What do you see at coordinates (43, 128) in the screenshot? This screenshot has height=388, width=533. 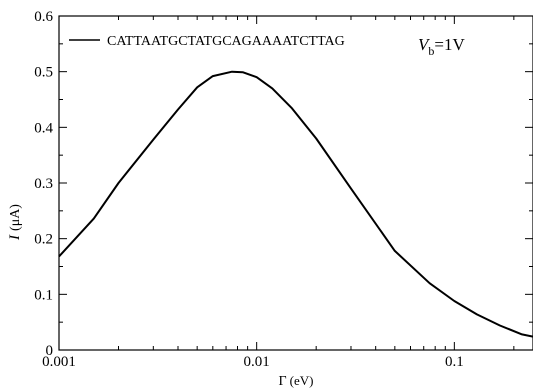 I see `y-tick-label: 0.4` at bounding box center [43, 128].